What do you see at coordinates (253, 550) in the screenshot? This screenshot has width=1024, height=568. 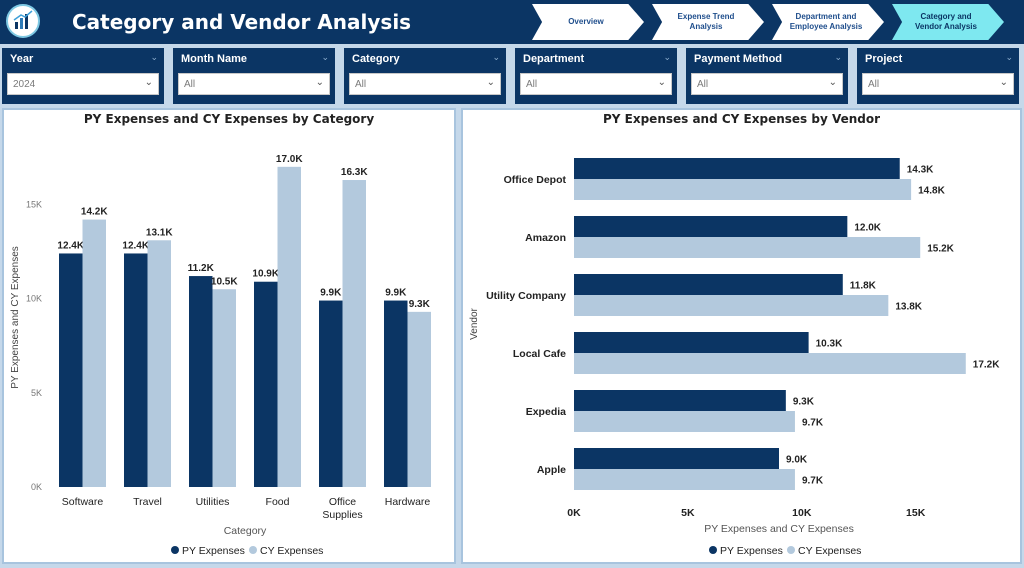 I see `legend-marker-cy` at bounding box center [253, 550].